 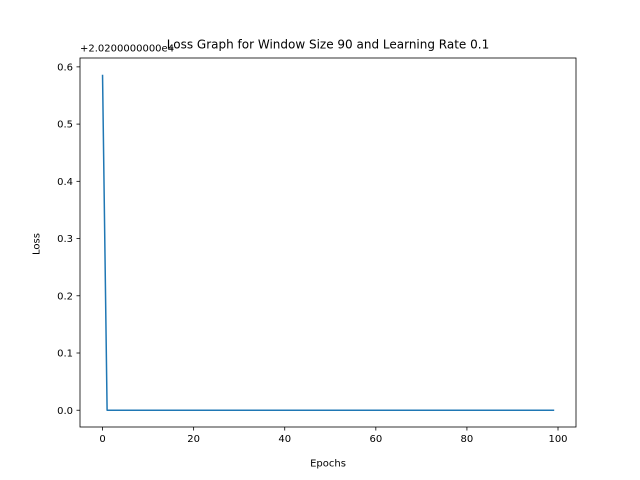 I want to click on x-tick-label-60: 60, so click(x=375, y=439).